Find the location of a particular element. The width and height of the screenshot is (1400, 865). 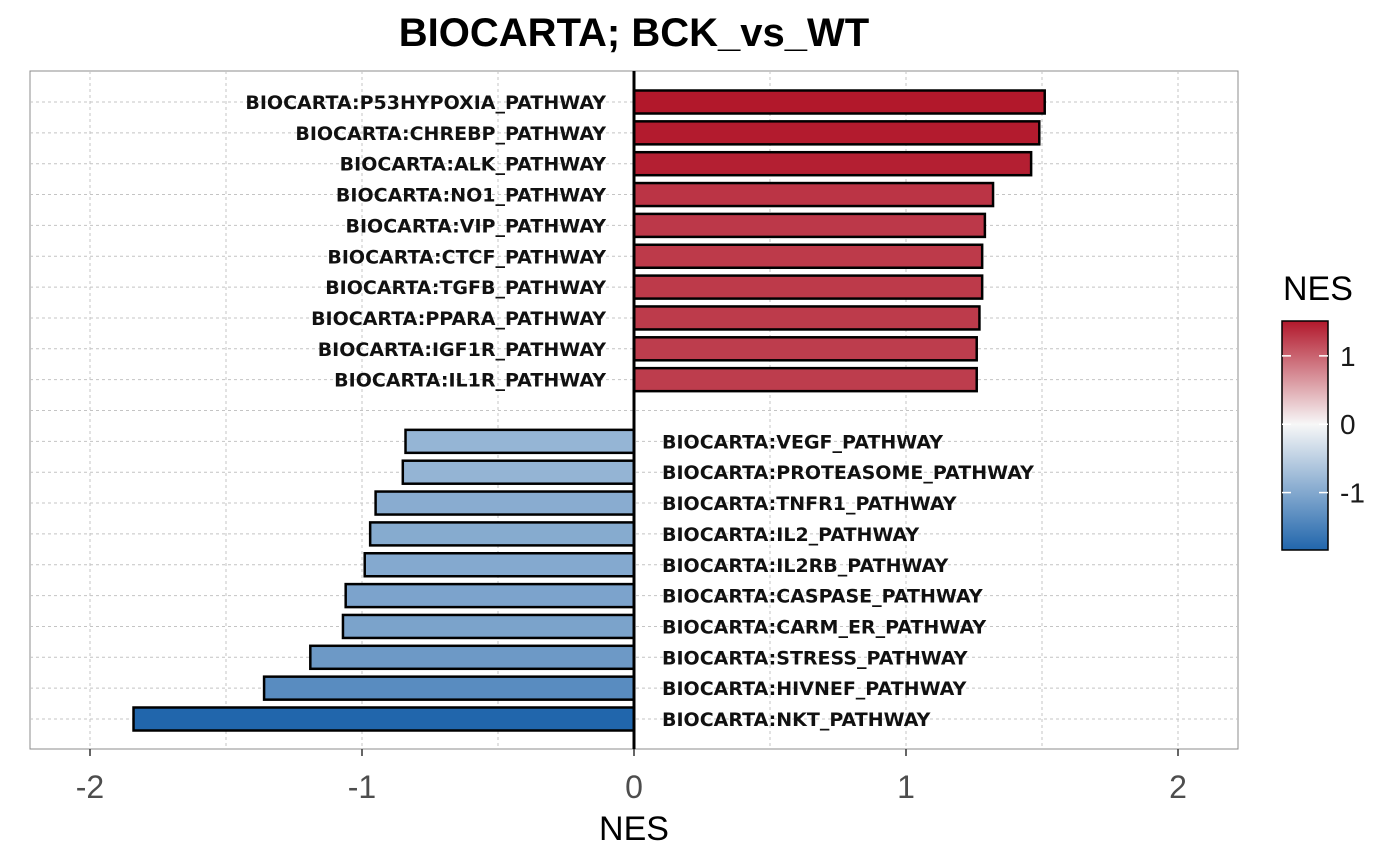

bar-label: BIOCARTA:NO1_PATHWAY is located at coordinates (471, 196).